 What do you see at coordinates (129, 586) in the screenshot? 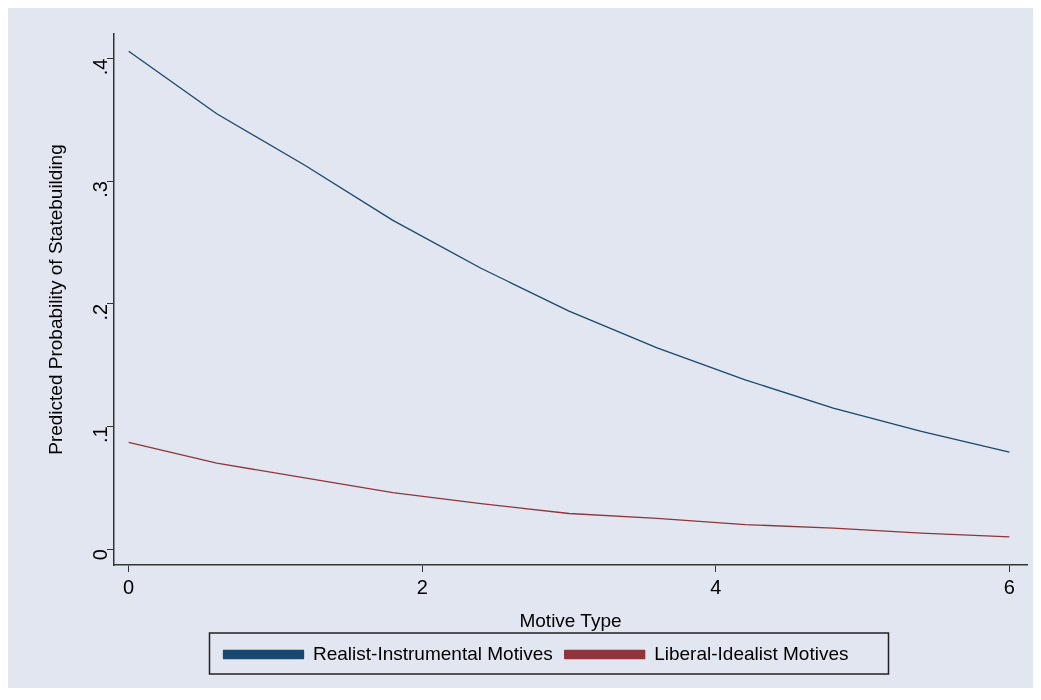
I see `x-tick-label: 0` at bounding box center [129, 586].